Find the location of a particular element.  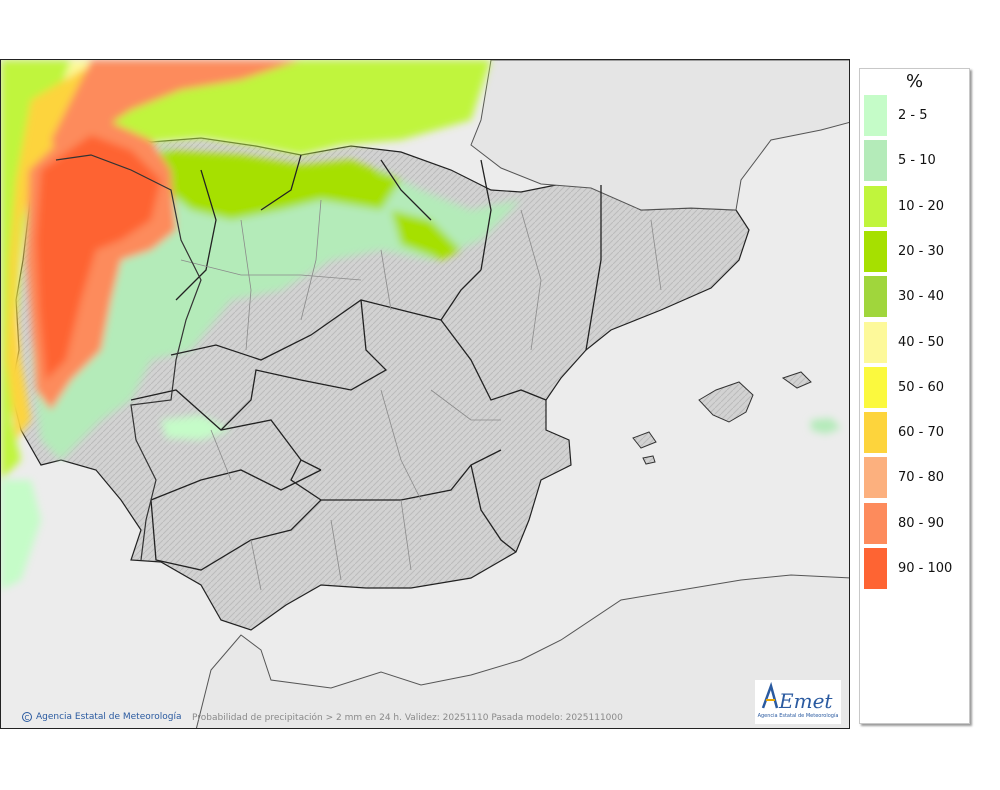

portugal-border is located at coordinates (128, 357).